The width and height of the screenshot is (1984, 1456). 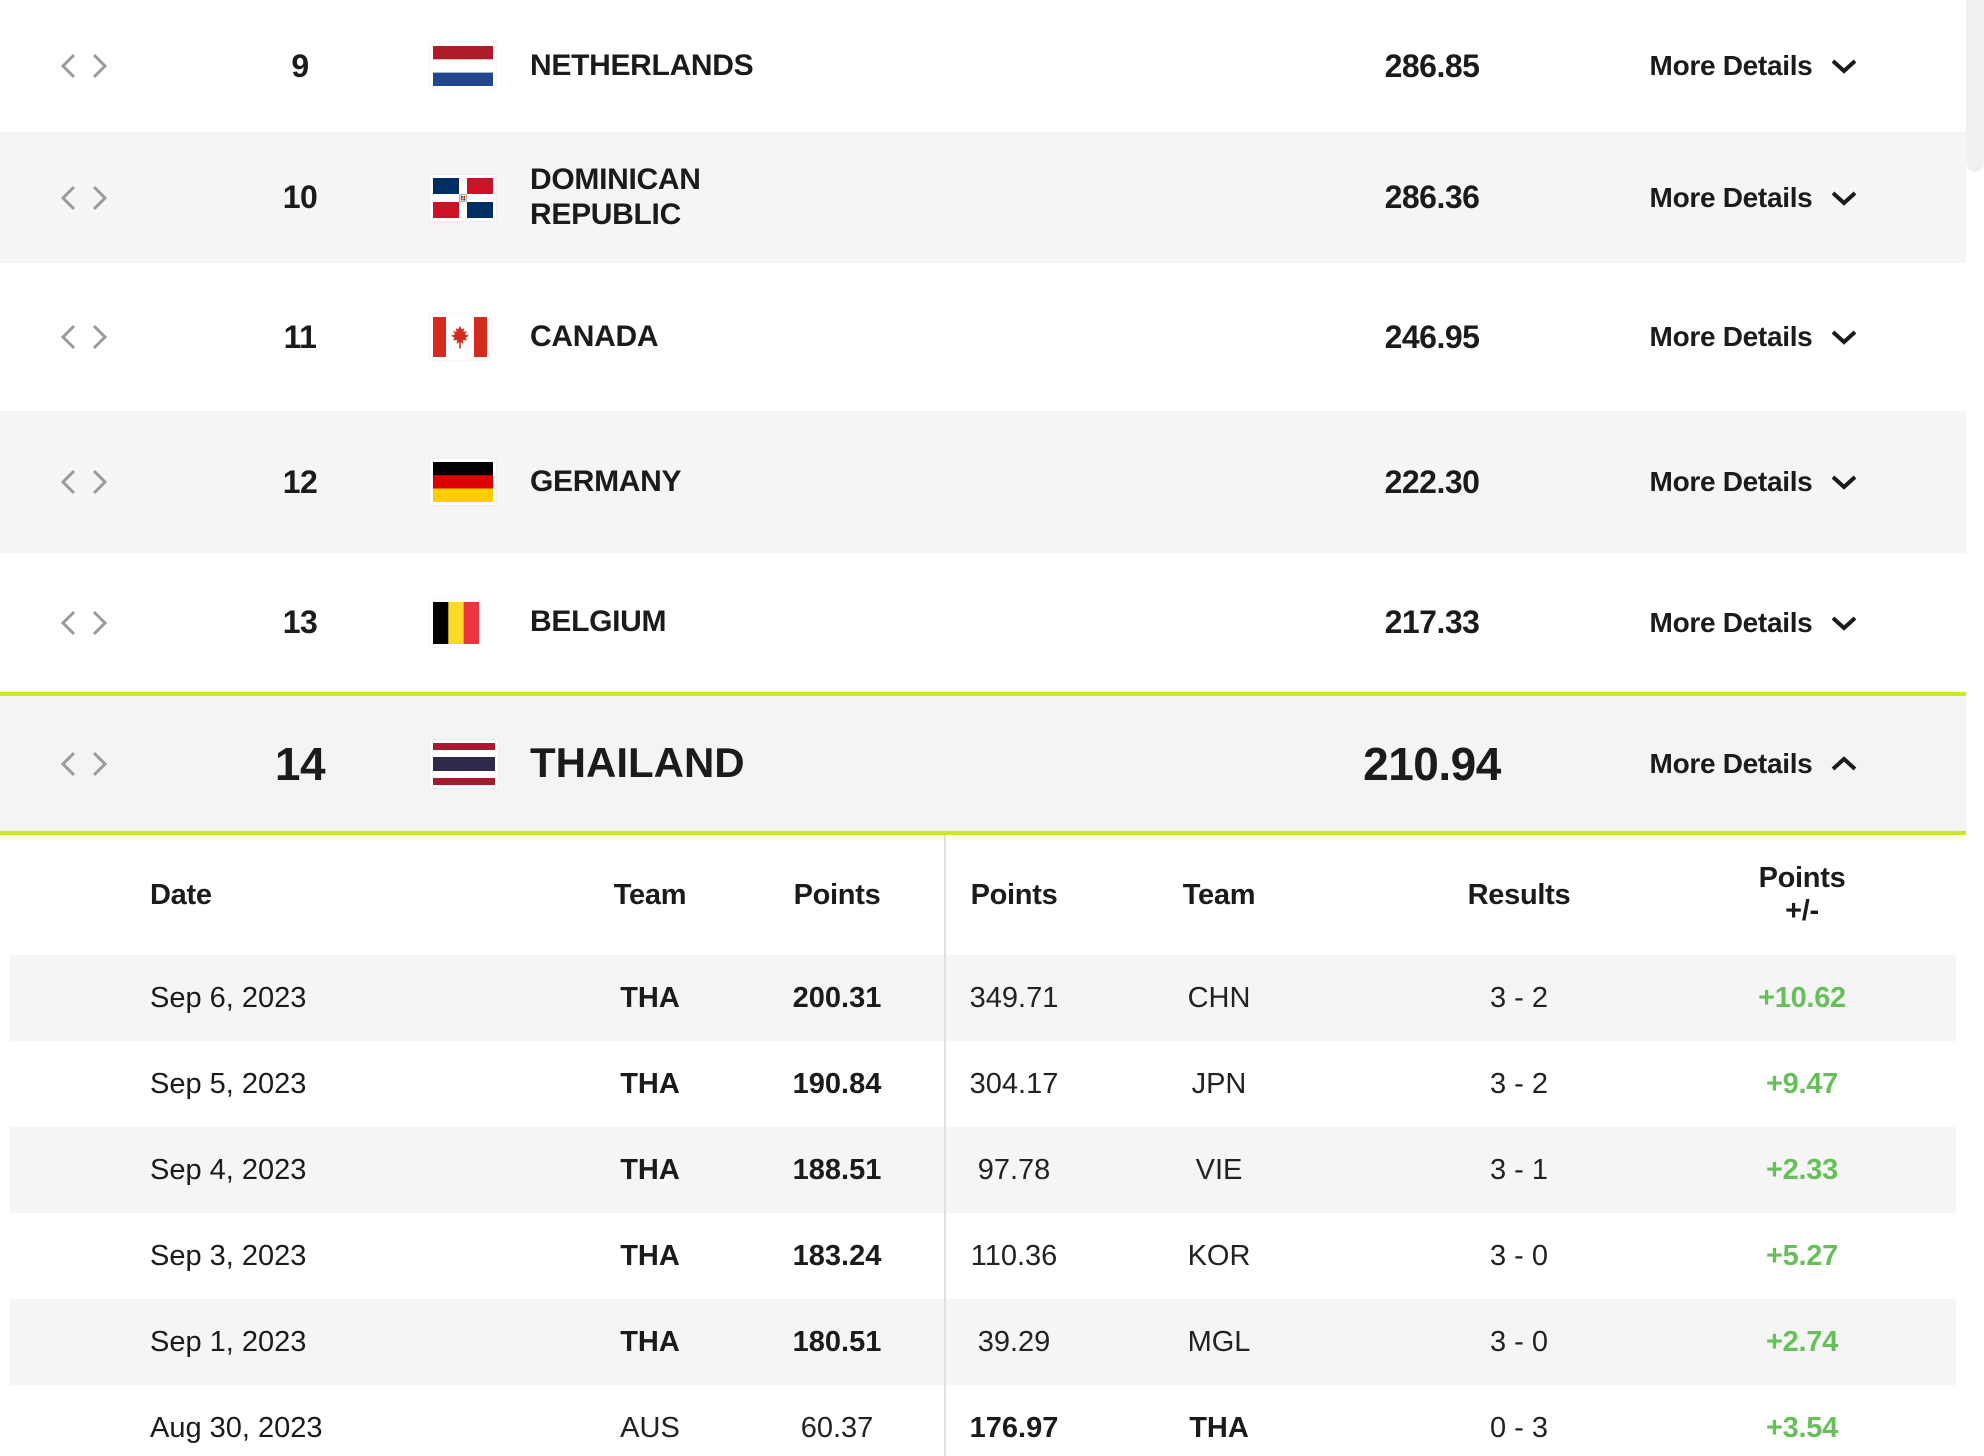 I want to click on team-right: VIE, so click(x=1219, y=1169).